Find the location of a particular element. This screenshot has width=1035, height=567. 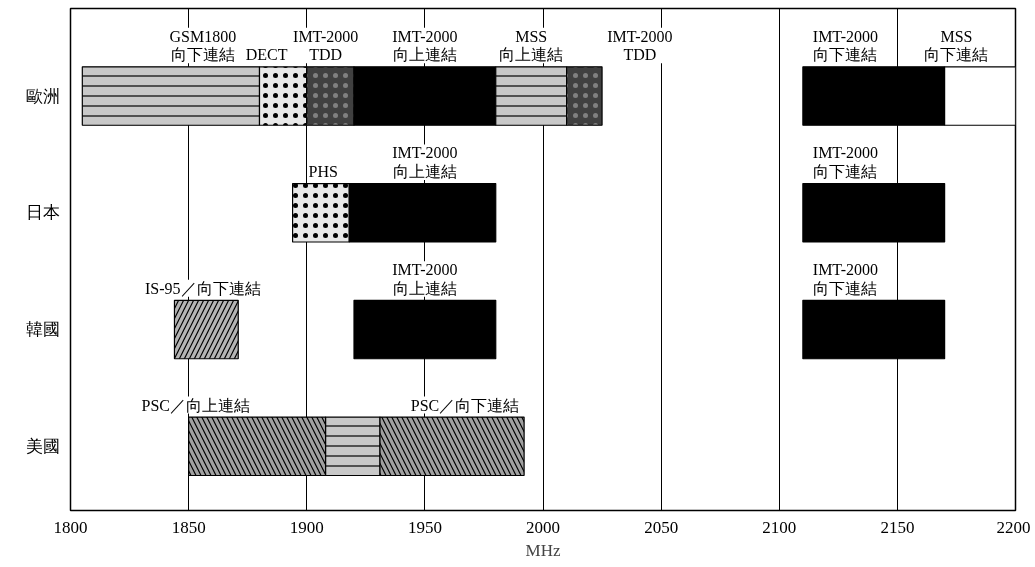

y-tick-label: 歐洲 is located at coordinates (42, 96).